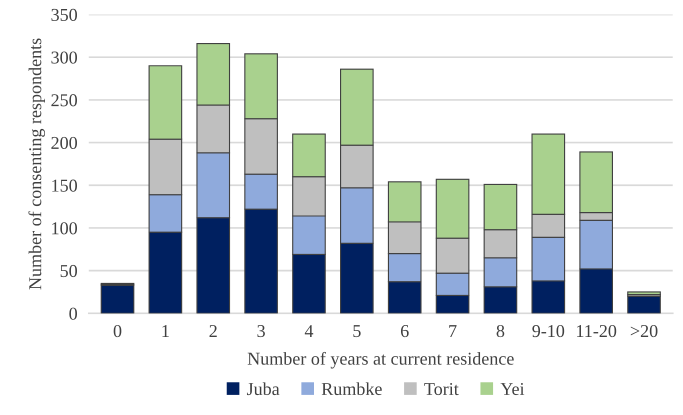  What do you see at coordinates (165, 331) in the screenshot?
I see `x-tick-label: 1` at bounding box center [165, 331].